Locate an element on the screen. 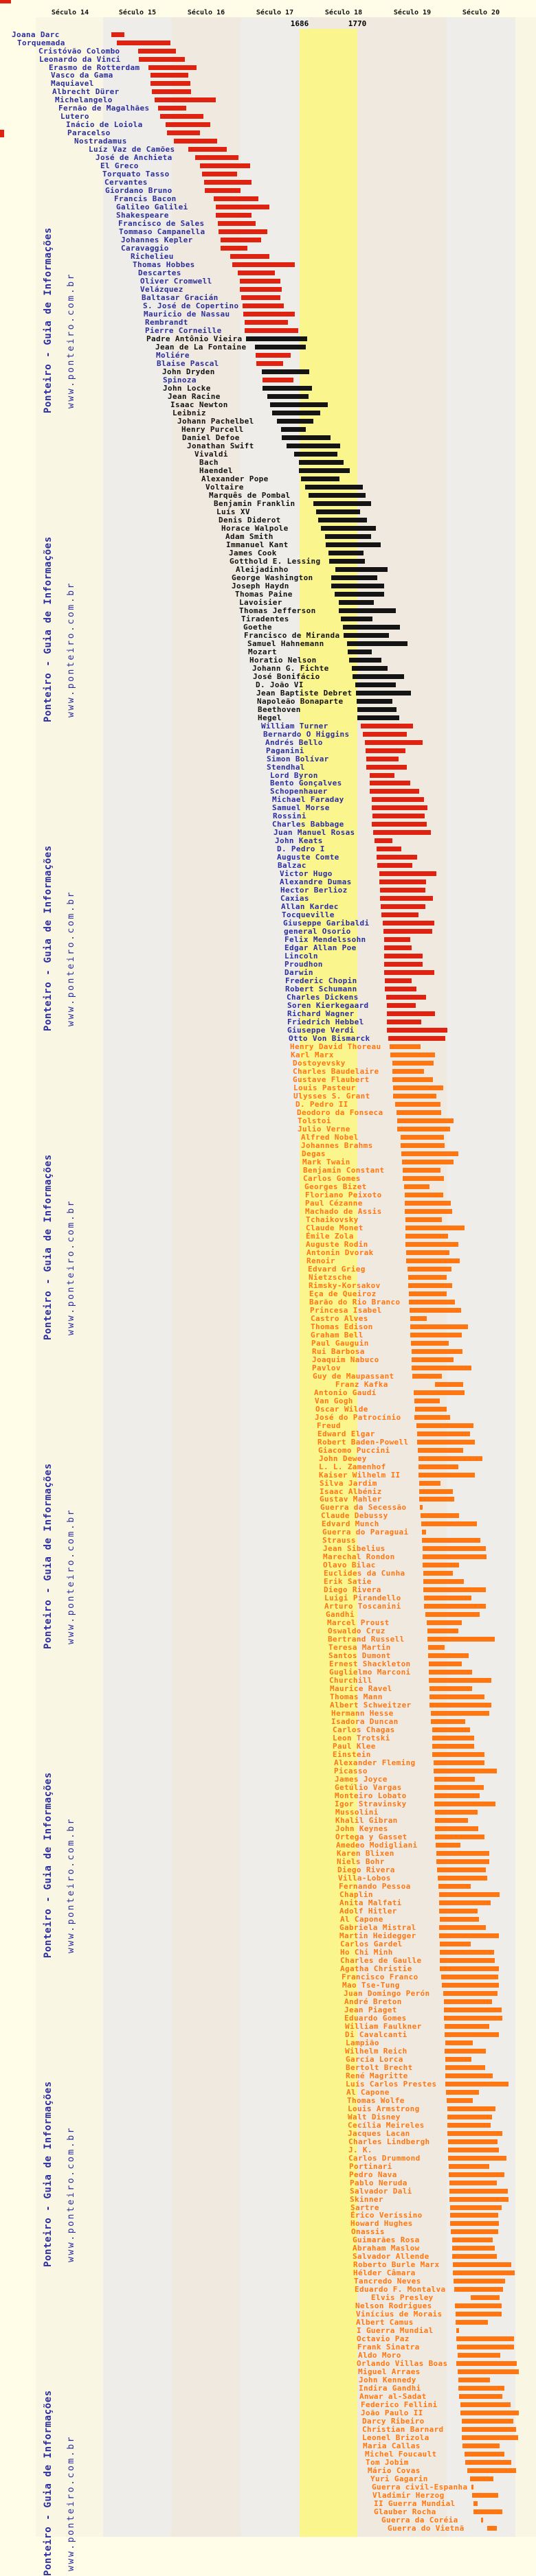 The image size is (536, 2576). person-label: Guerra da Secessão is located at coordinates (363, 1508).